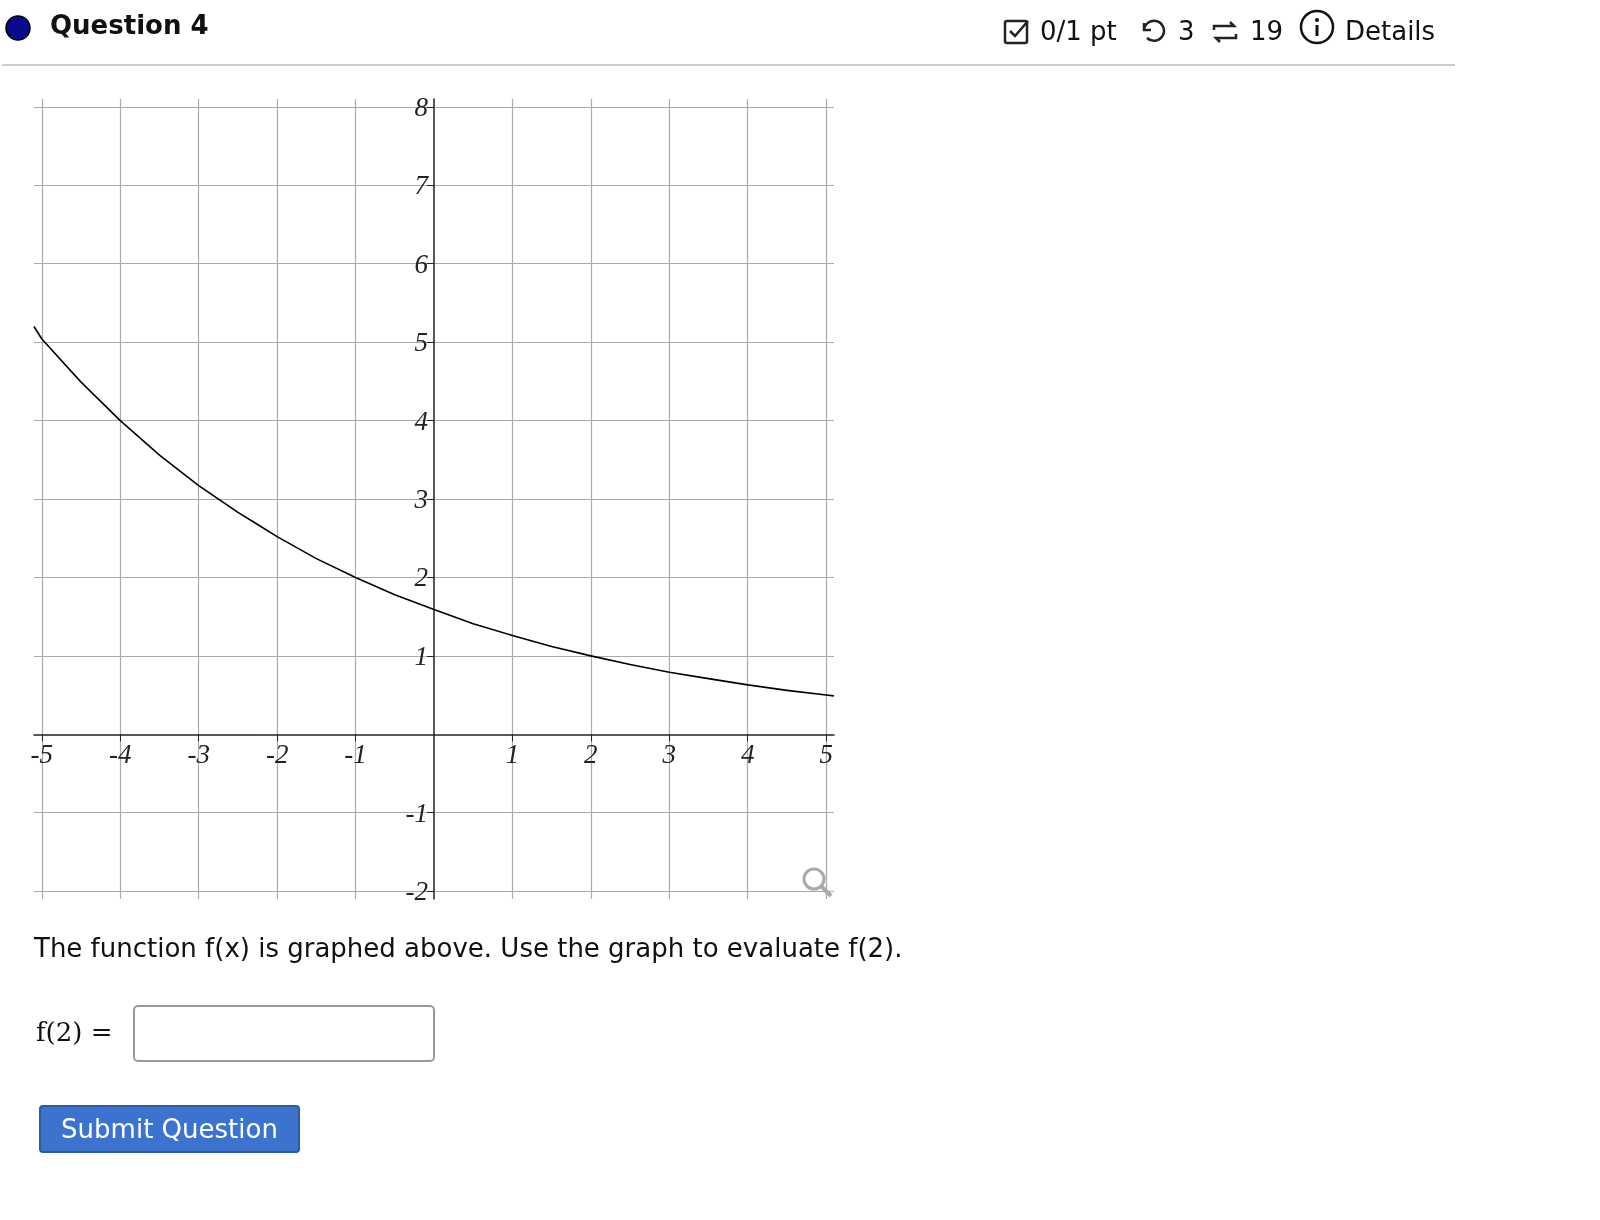  What do you see at coordinates (421, 106) in the screenshot?
I see `y-tick-label: 8` at bounding box center [421, 106].